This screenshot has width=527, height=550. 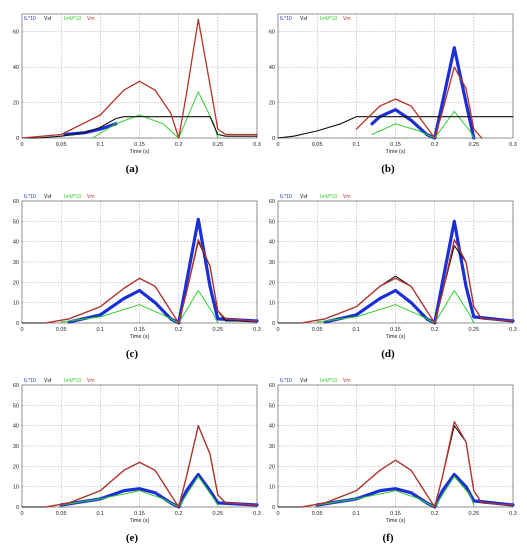 I want to click on panel-label: (f), so click(x=388, y=538).